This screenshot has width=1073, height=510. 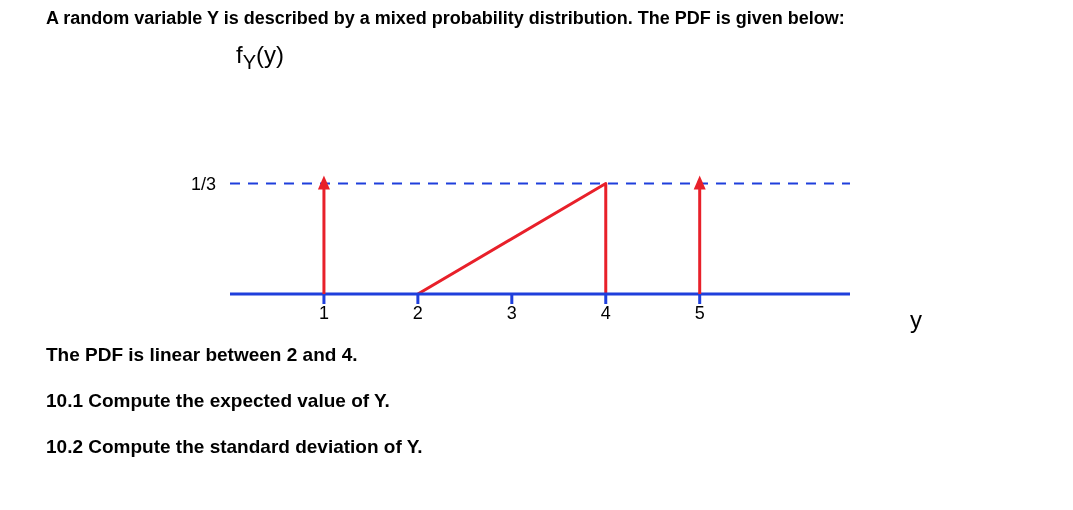 What do you see at coordinates (202, 355) in the screenshot?
I see `text: The PDF is linear between 2 and 4.` at bounding box center [202, 355].